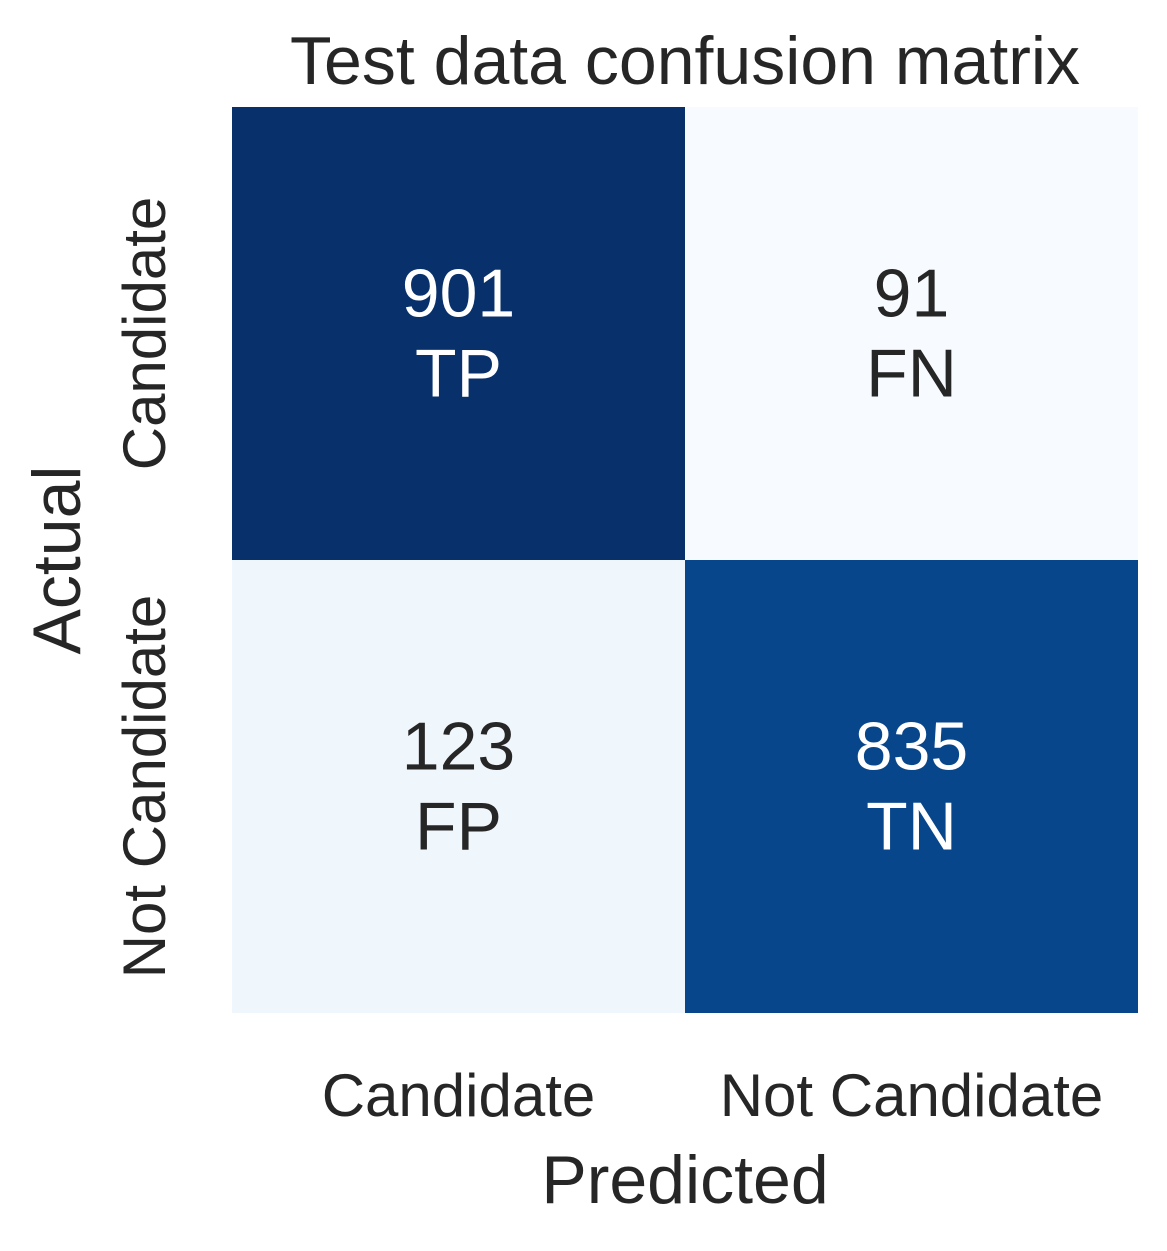  What do you see at coordinates (911, 747) in the screenshot?
I see `cell-value-actual-not-candidate-pred-not-candidate: 835` at bounding box center [911, 747].